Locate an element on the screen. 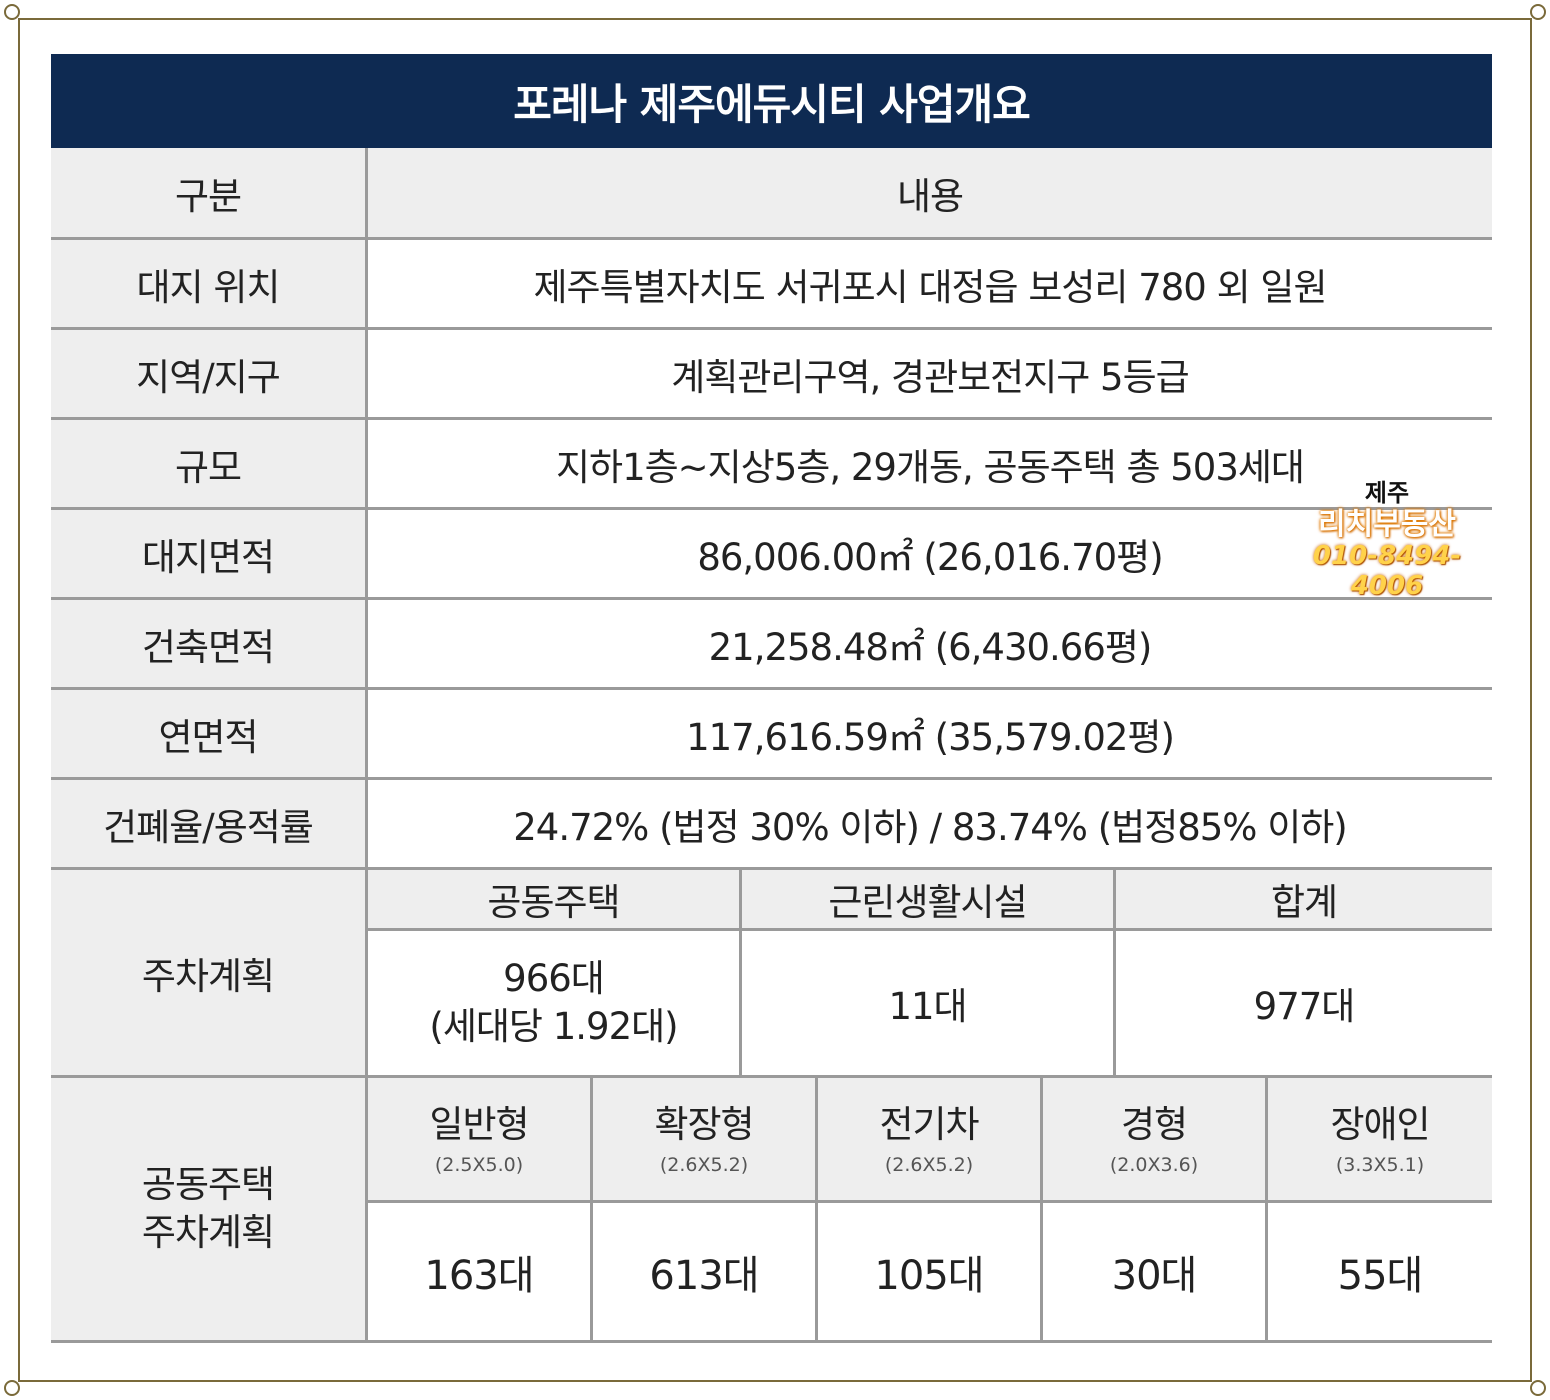  row-value-site-area: 86,006.00㎡ (26,016.70평) is located at coordinates (930, 555).